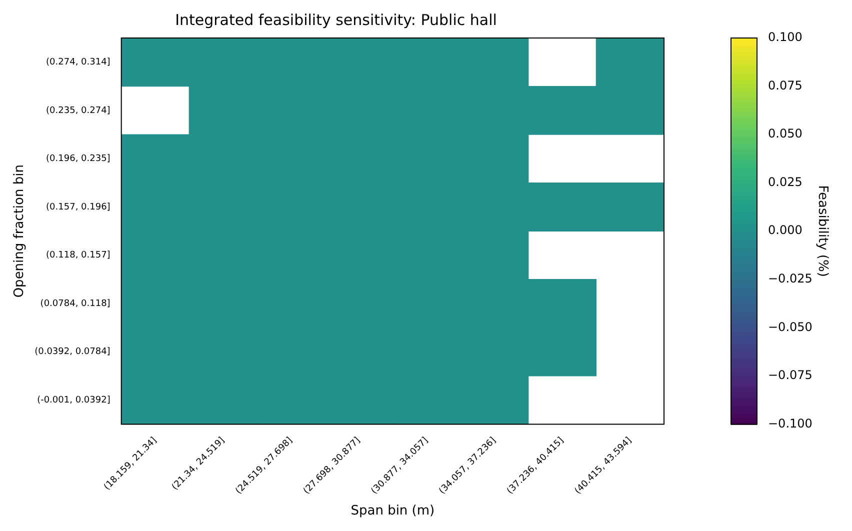  What do you see at coordinates (20, 231) in the screenshot?
I see `y-axis-title: Opening fraction bin` at bounding box center [20, 231].